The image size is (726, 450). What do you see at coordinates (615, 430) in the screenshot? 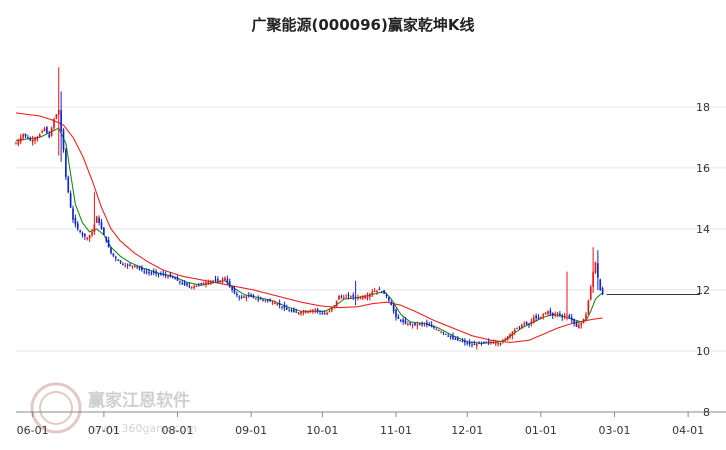
I see `x-tick-label: 03-01` at bounding box center [615, 430].